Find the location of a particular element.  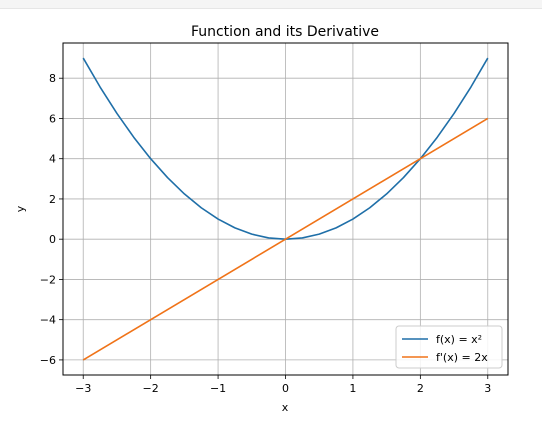

x-tick-label: 2 is located at coordinates (420, 388).